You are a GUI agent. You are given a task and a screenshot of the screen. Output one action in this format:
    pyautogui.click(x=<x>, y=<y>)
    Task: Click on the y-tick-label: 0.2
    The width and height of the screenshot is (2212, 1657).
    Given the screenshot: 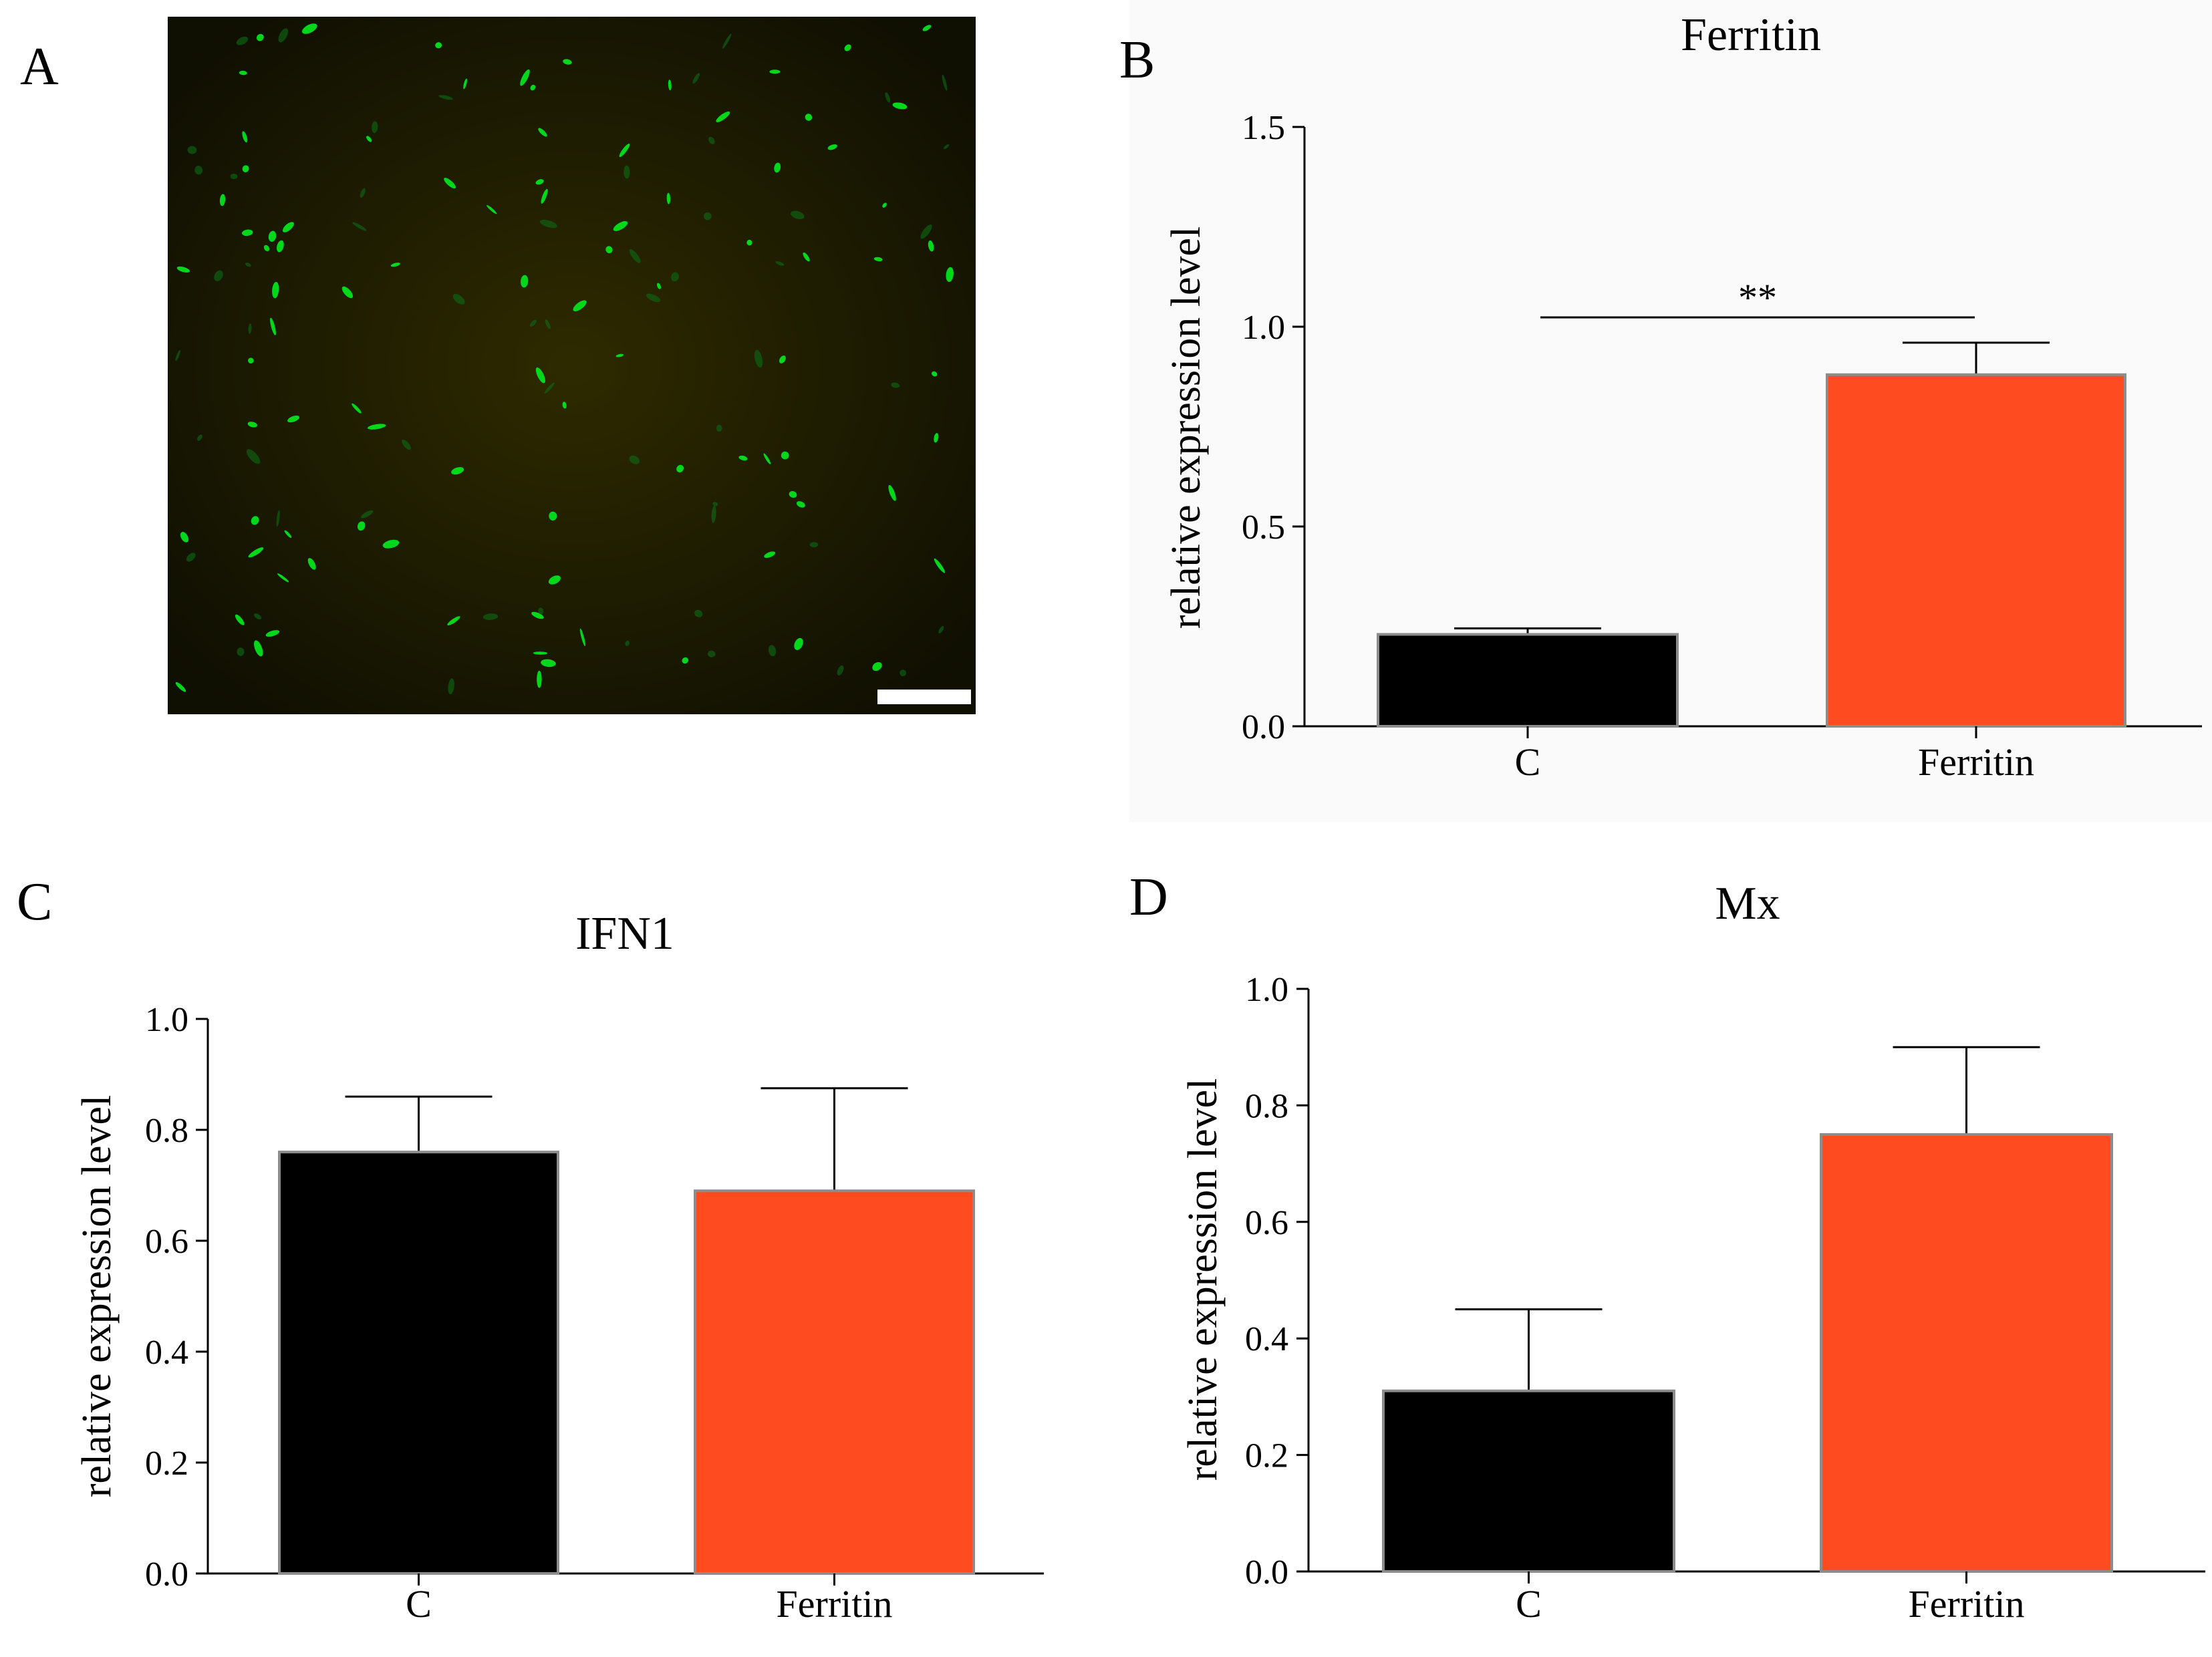 What is the action you would take?
    pyautogui.click(x=166, y=1464)
    